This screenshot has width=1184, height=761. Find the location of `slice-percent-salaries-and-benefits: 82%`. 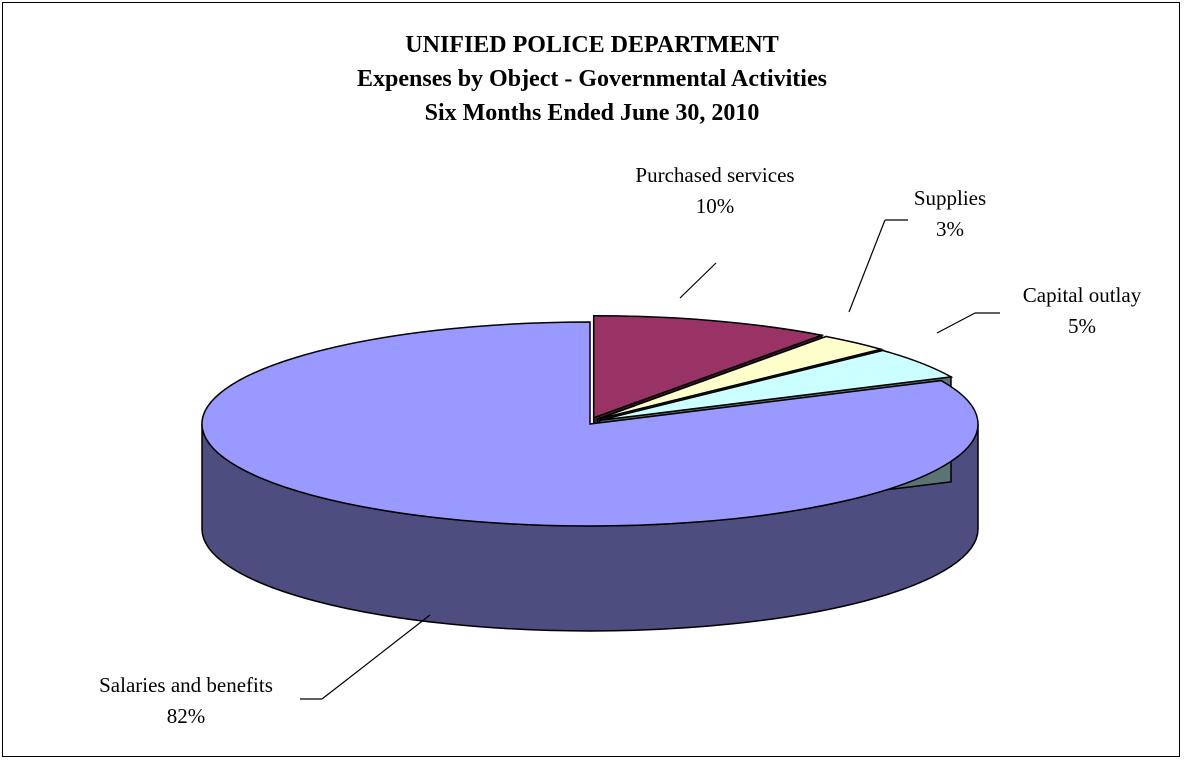

slice-percent-salaries-and-benefits: 82% is located at coordinates (186, 716).